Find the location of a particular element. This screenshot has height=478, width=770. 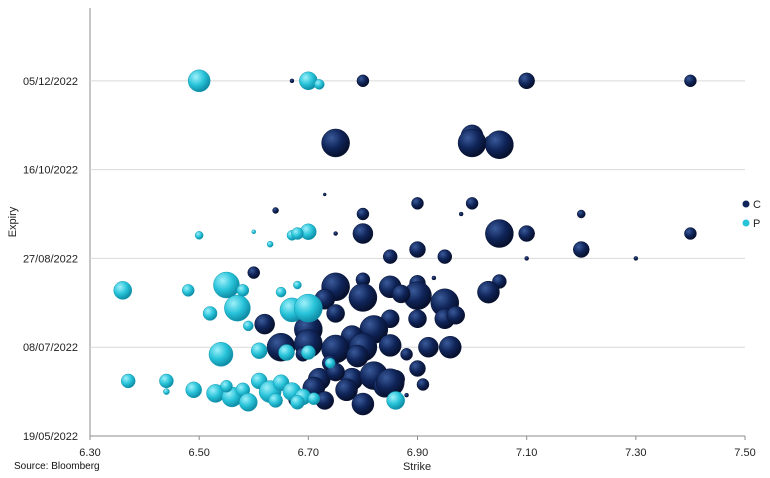

y-tick-label: 05/12/2022 is located at coordinates (50, 82).